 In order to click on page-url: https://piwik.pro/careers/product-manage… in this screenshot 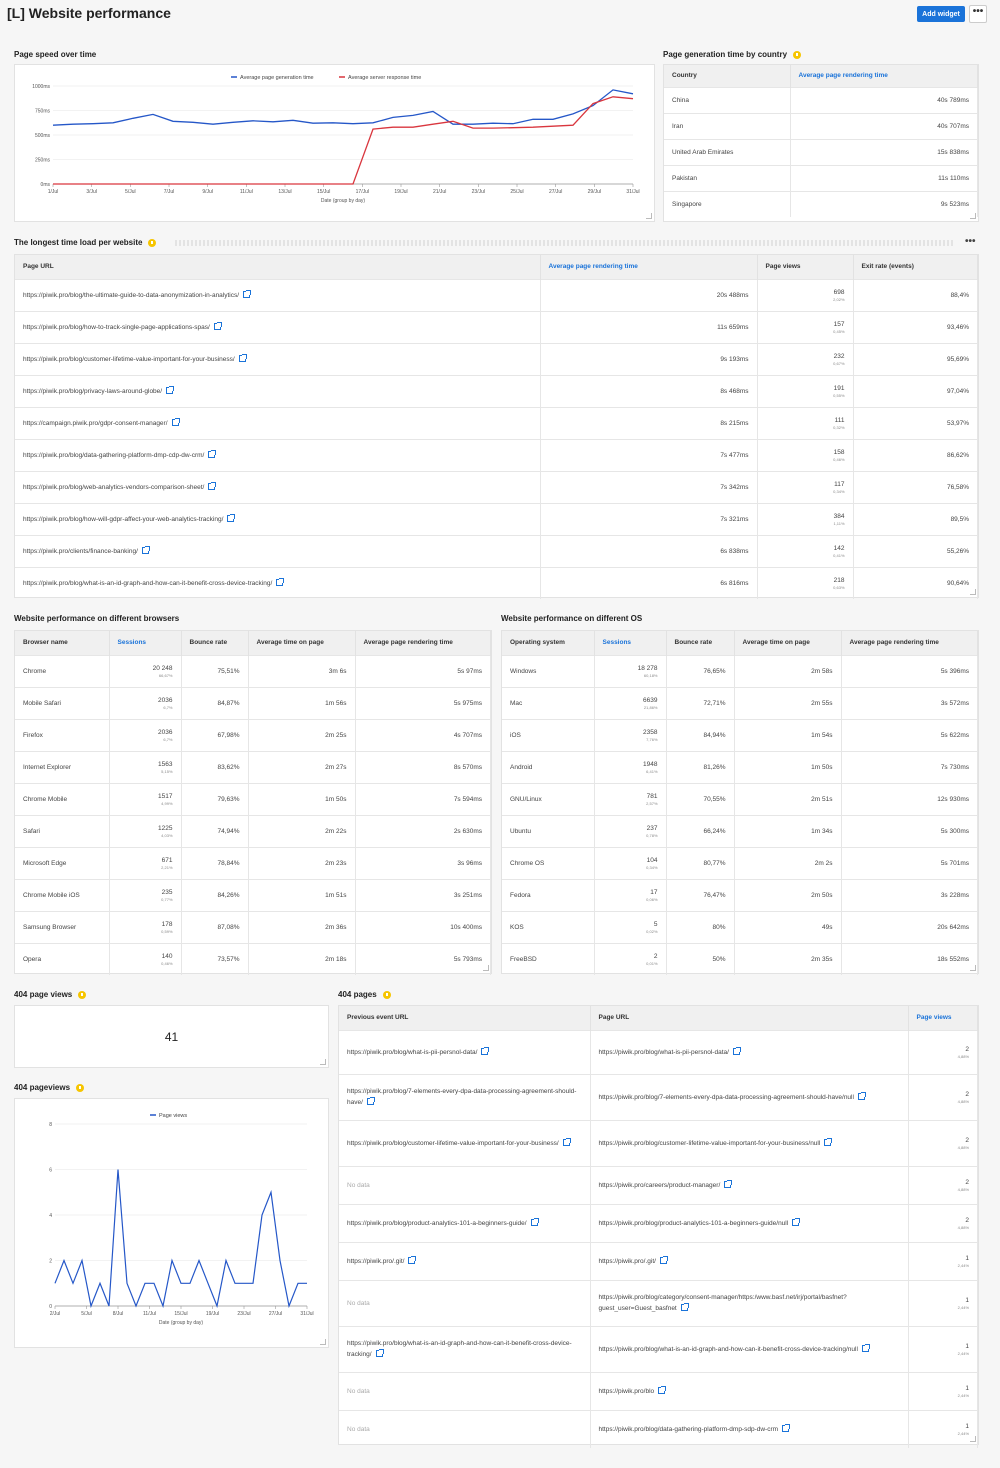, I will do `click(659, 1185)`.